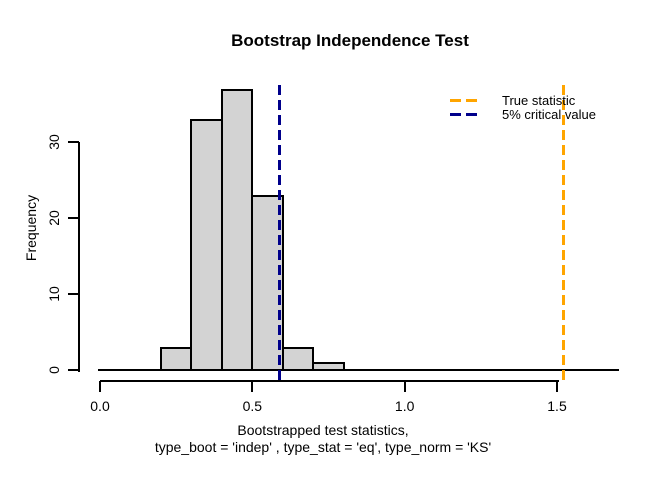 This screenshot has width=672, height=480. Describe the element at coordinates (54, 370) in the screenshot. I see `y-axis-tick-label: 0` at that location.